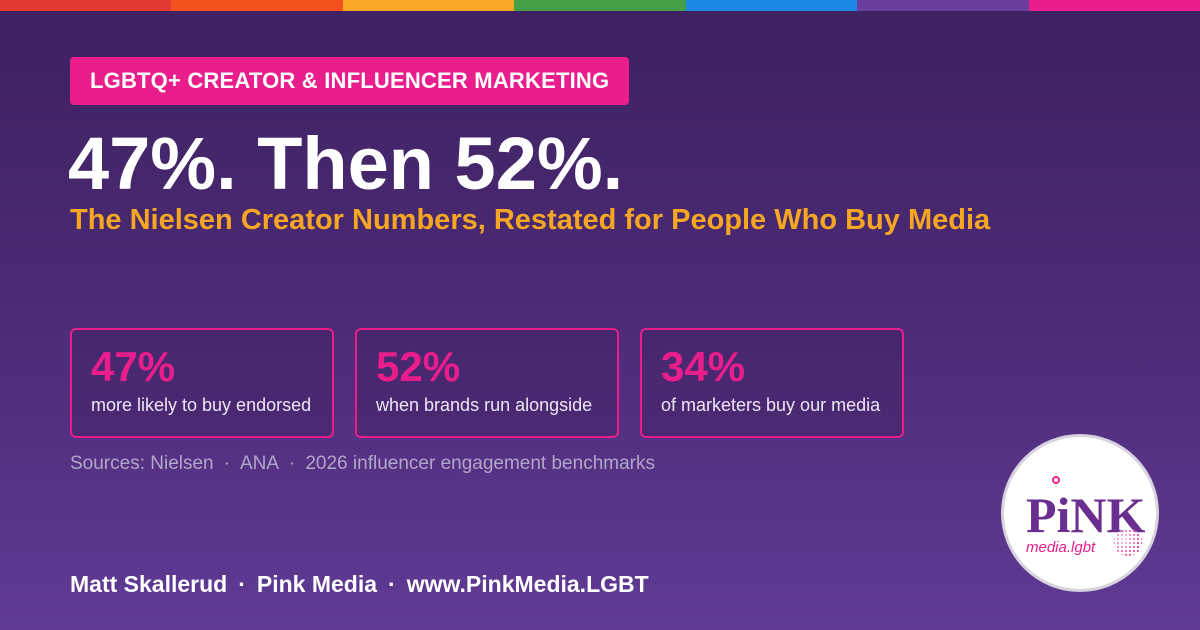 The width and height of the screenshot is (1200, 630). What do you see at coordinates (703, 366) in the screenshot?
I see `stat-value: 34%` at bounding box center [703, 366].